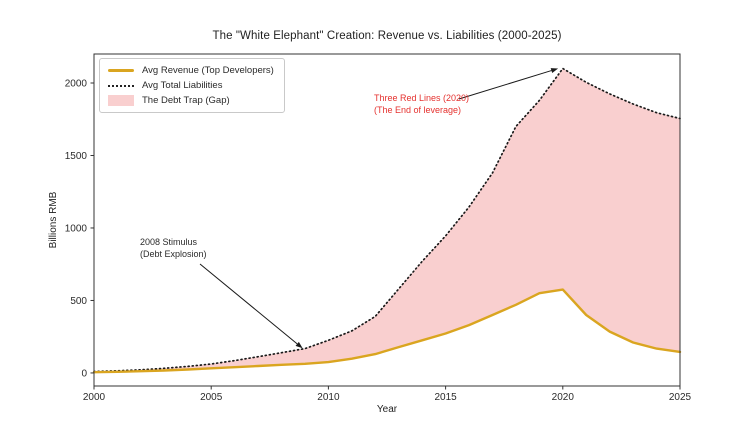 This screenshot has height=438, width=752. What do you see at coordinates (76, 83) in the screenshot?
I see `y-tick-label: 2000` at bounding box center [76, 83].